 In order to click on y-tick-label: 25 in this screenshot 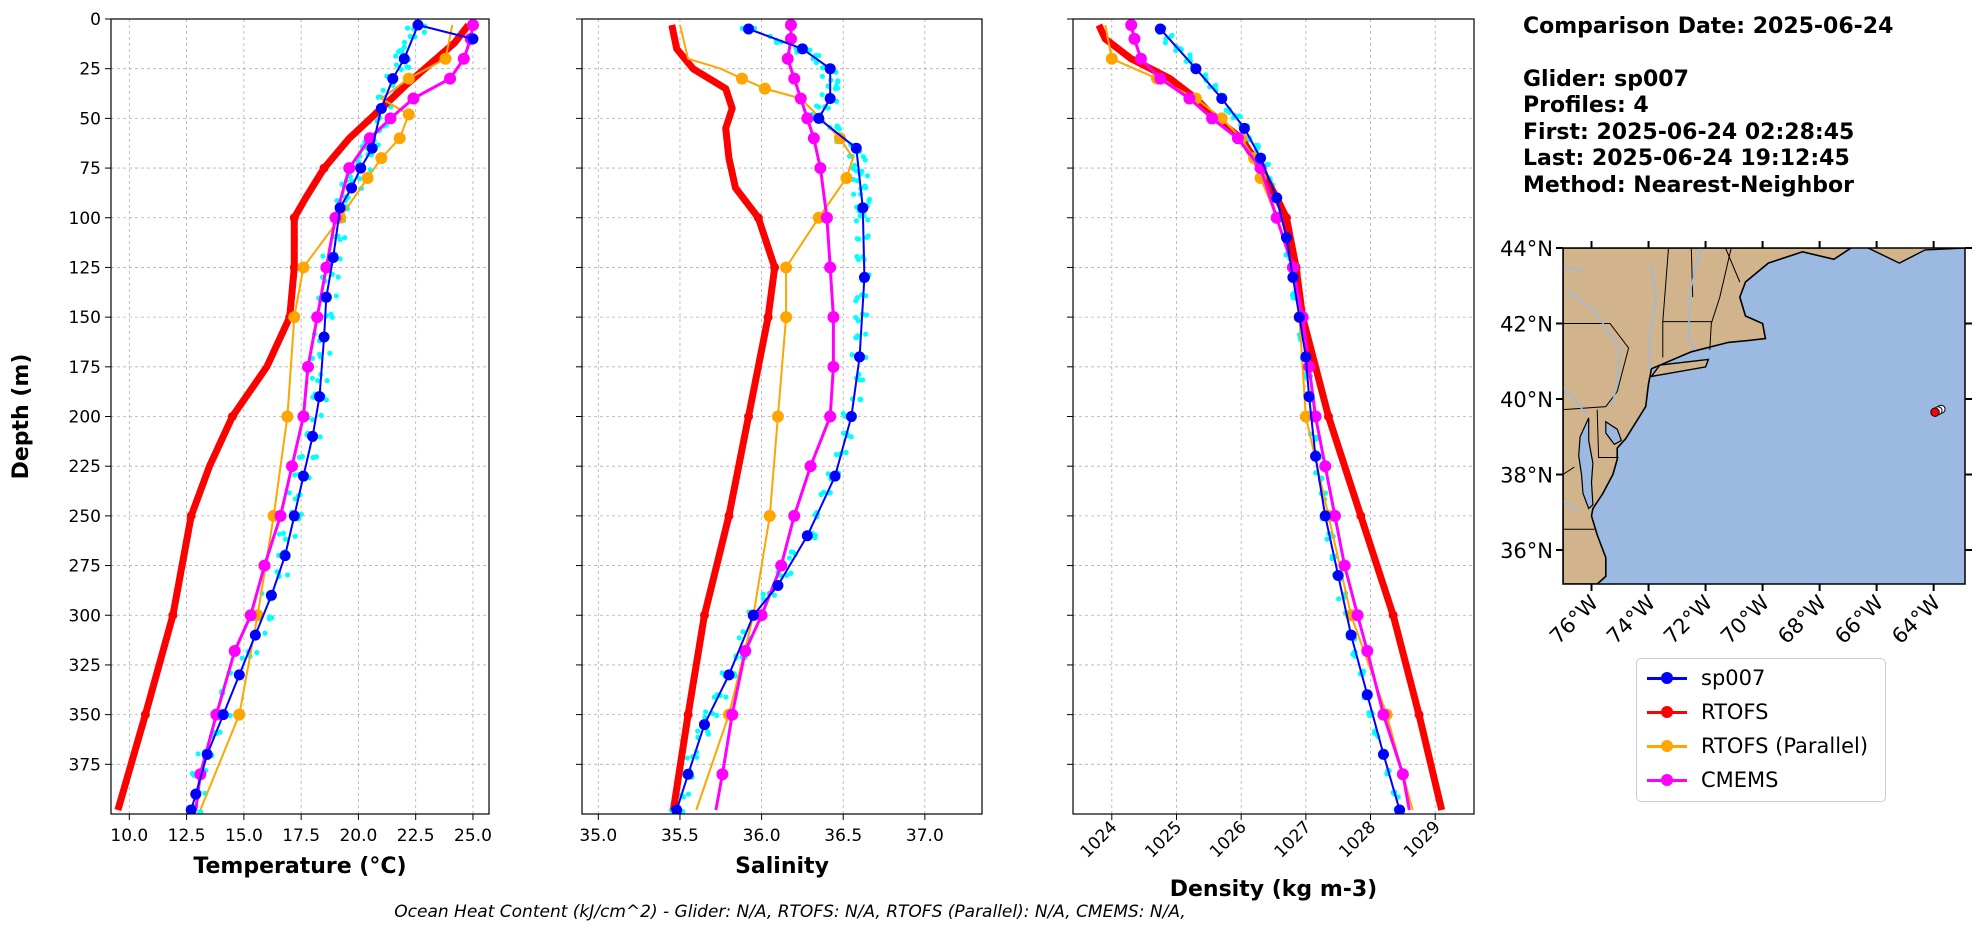, I will do `click(90, 70)`.